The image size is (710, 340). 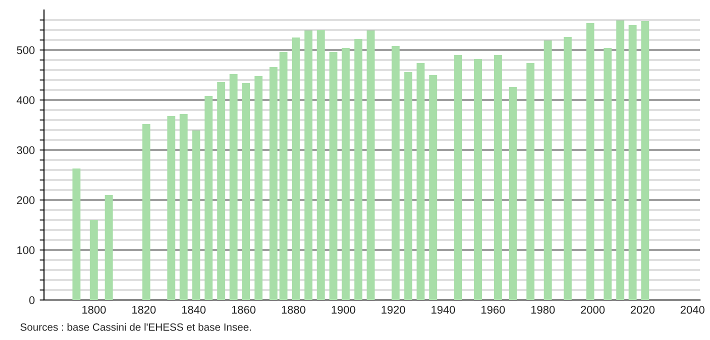 What do you see at coordinates (194, 310) in the screenshot?
I see `x-tick-label: 1840` at bounding box center [194, 310].